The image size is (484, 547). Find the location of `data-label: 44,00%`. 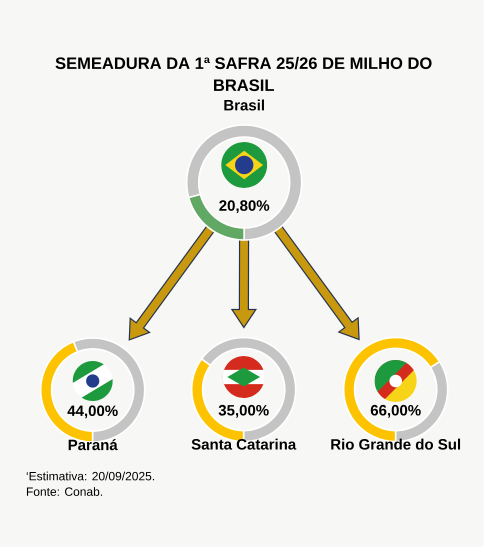

data-label: 44,00% is located at coordinates (93, 411).